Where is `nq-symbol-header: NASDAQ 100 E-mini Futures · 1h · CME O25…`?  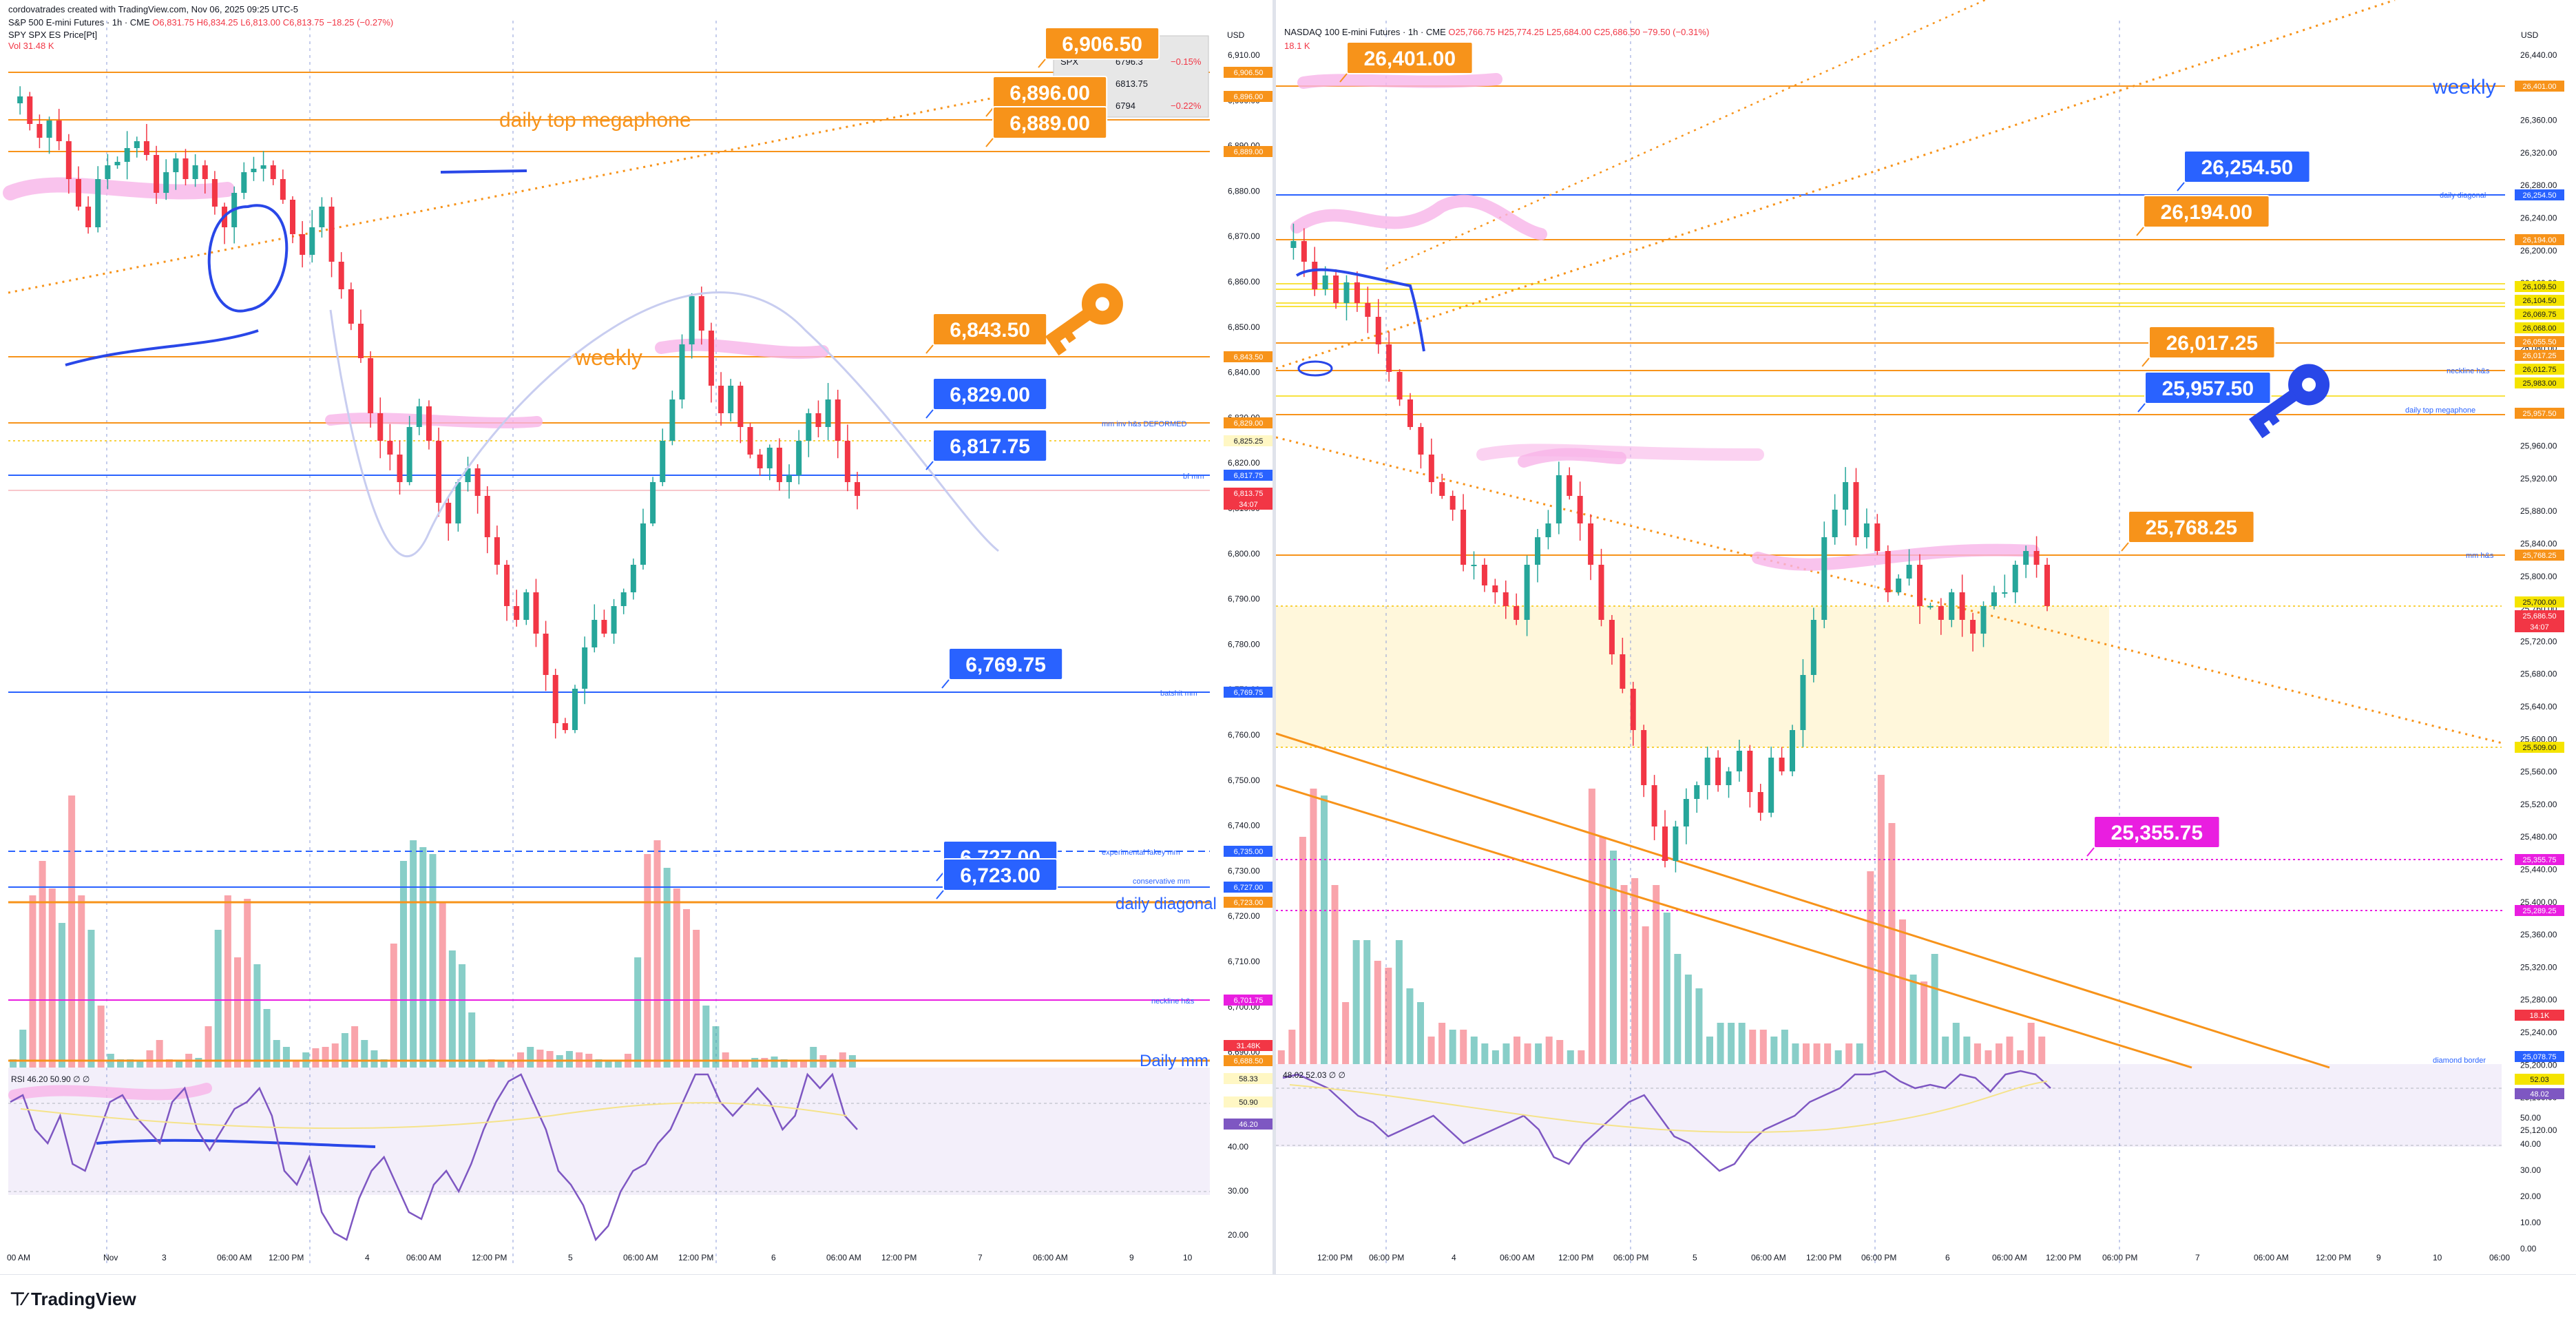 nq-symbol-header: NASDAQ 100 E-mini Futures · 1h · CME O25… is located at coordinates (1496, 32).